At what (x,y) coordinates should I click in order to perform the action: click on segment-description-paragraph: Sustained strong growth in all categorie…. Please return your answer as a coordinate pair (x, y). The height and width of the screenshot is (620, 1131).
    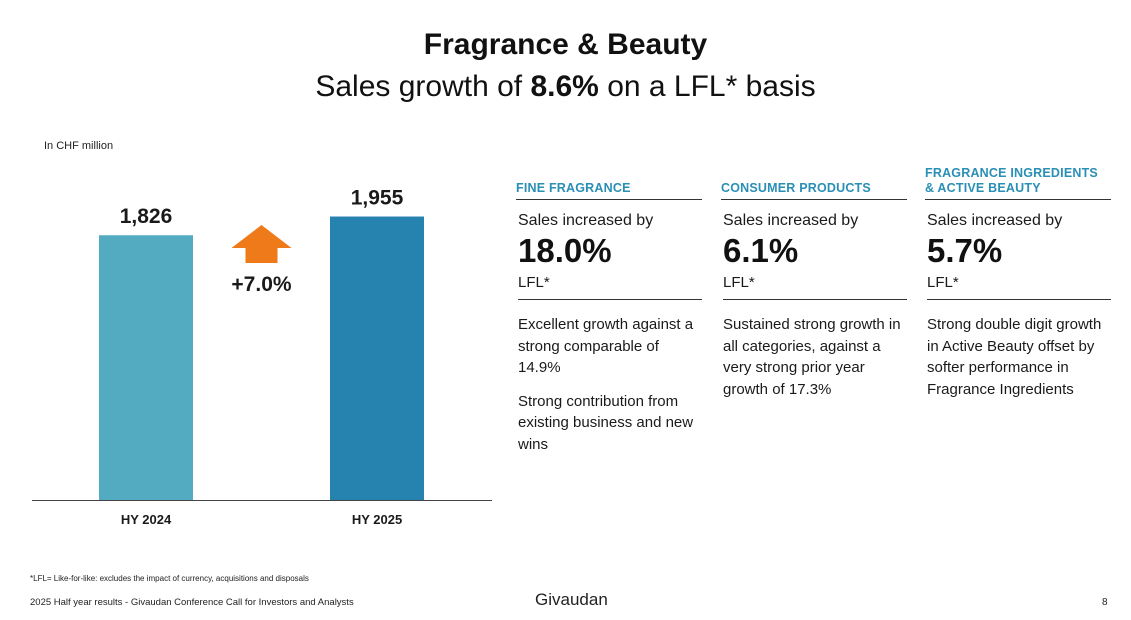
    Looking at the image, I should click on (812, 357).